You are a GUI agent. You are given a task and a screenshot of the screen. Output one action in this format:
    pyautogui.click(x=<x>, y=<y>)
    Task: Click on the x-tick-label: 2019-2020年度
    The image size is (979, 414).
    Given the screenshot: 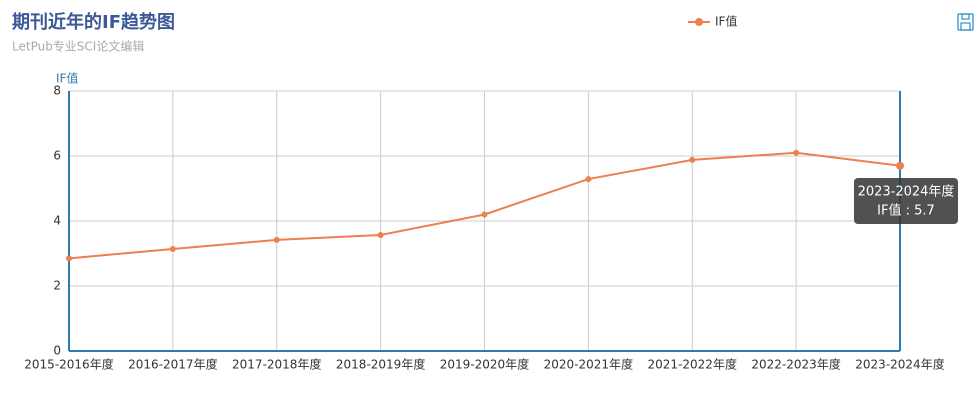 What is the action you would take?
    pyautogui.click(x=484, y=364)
    